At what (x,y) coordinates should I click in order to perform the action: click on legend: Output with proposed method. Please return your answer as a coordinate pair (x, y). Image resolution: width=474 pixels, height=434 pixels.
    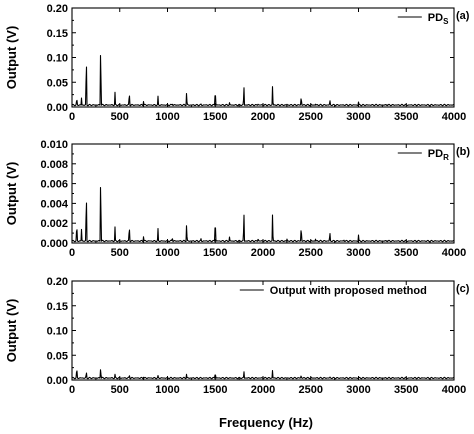
    Looking at the image, I should click on (333, 291).